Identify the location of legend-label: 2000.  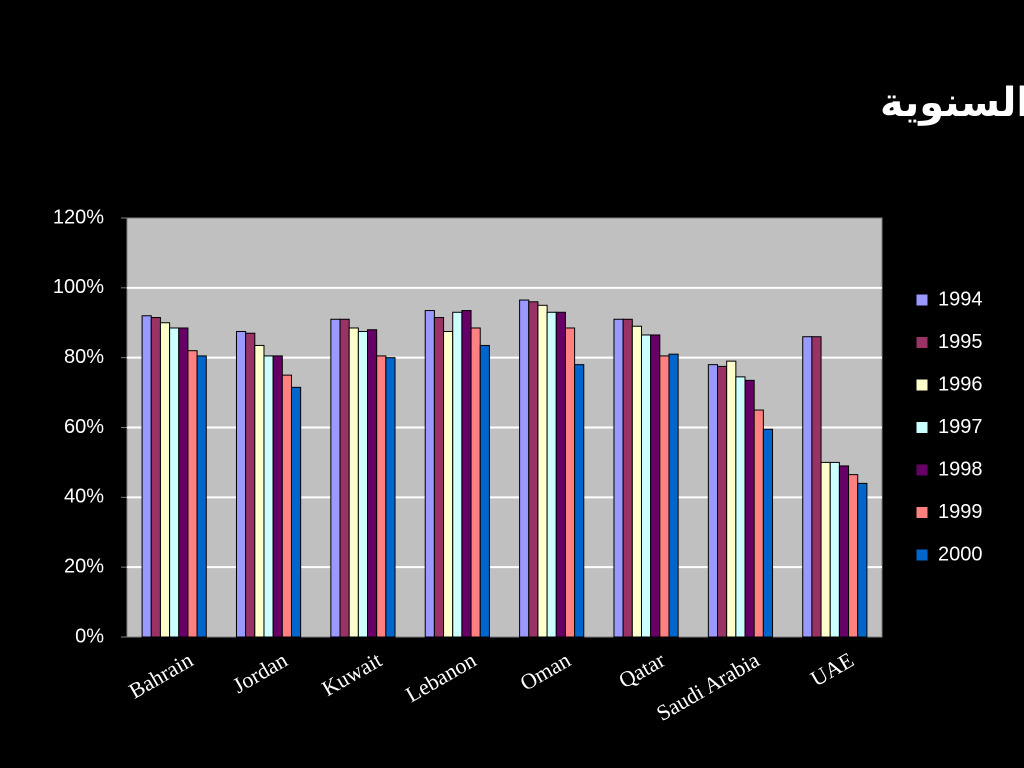
(960, 554).